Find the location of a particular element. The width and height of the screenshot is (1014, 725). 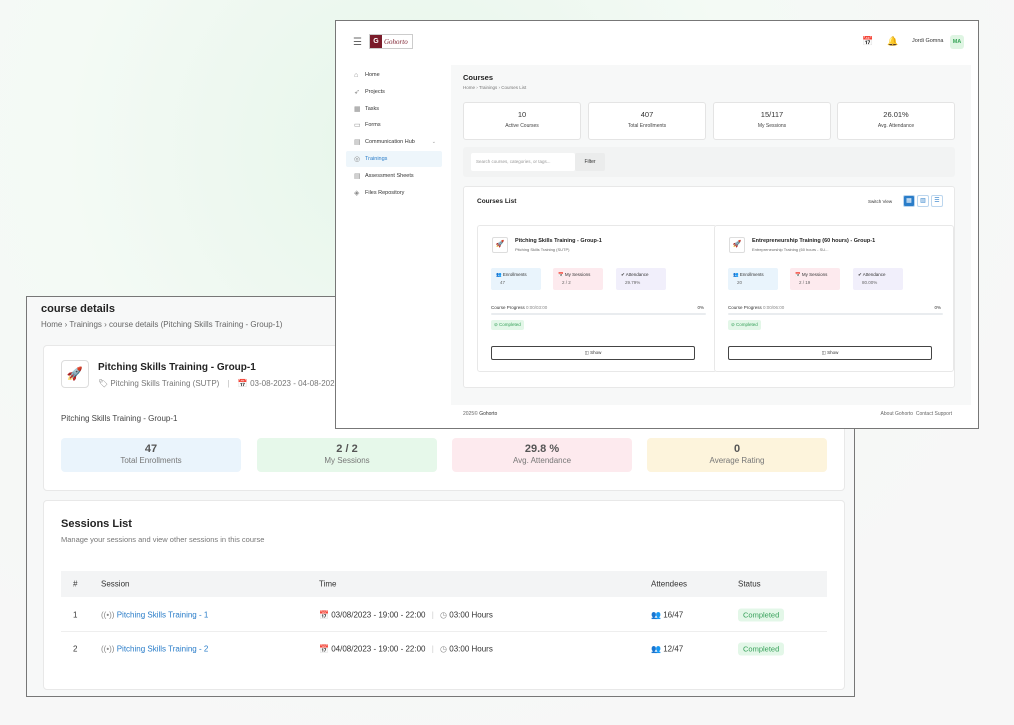

sidebar-item-home: ⌂ Home is located at coordinates (394, 75).